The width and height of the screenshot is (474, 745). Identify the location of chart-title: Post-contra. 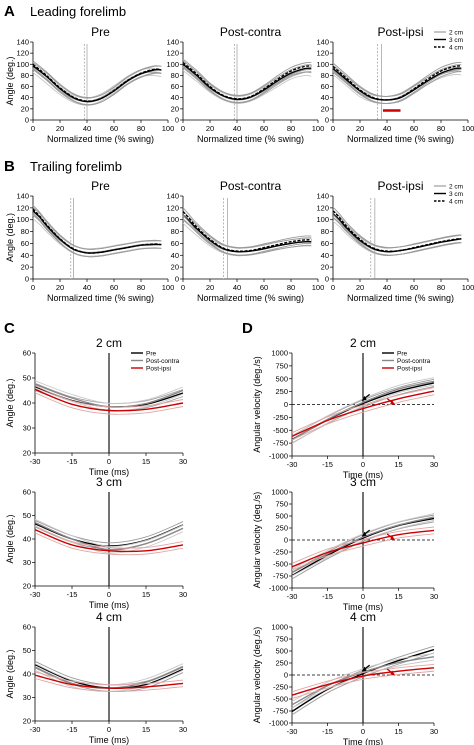
(251, 186).